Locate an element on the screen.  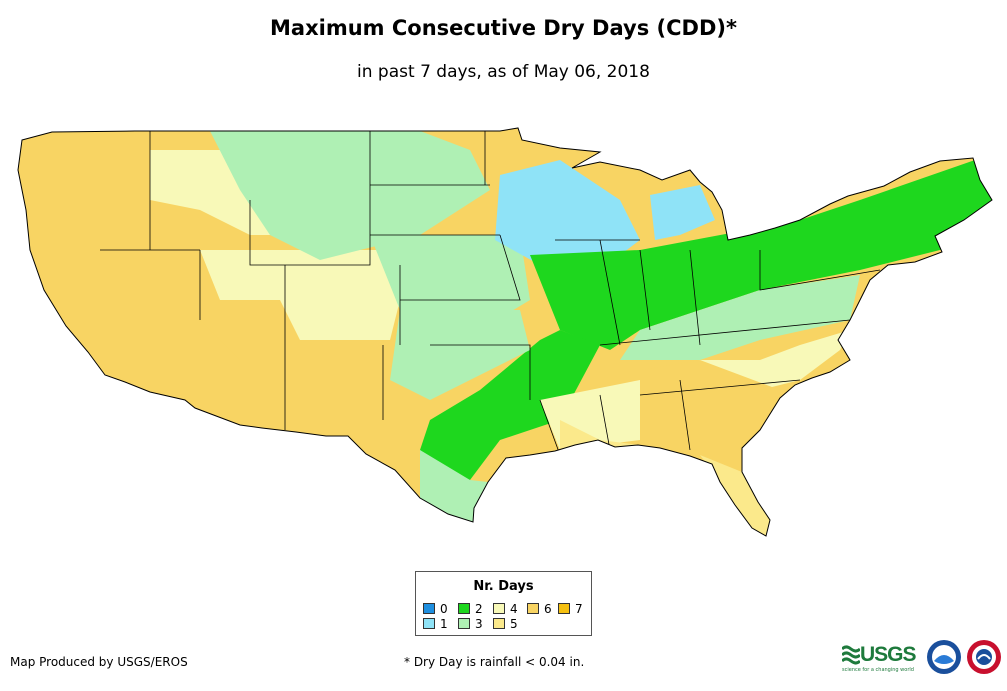
legend-title: Nr. Days is located at coordinates (503, 586).